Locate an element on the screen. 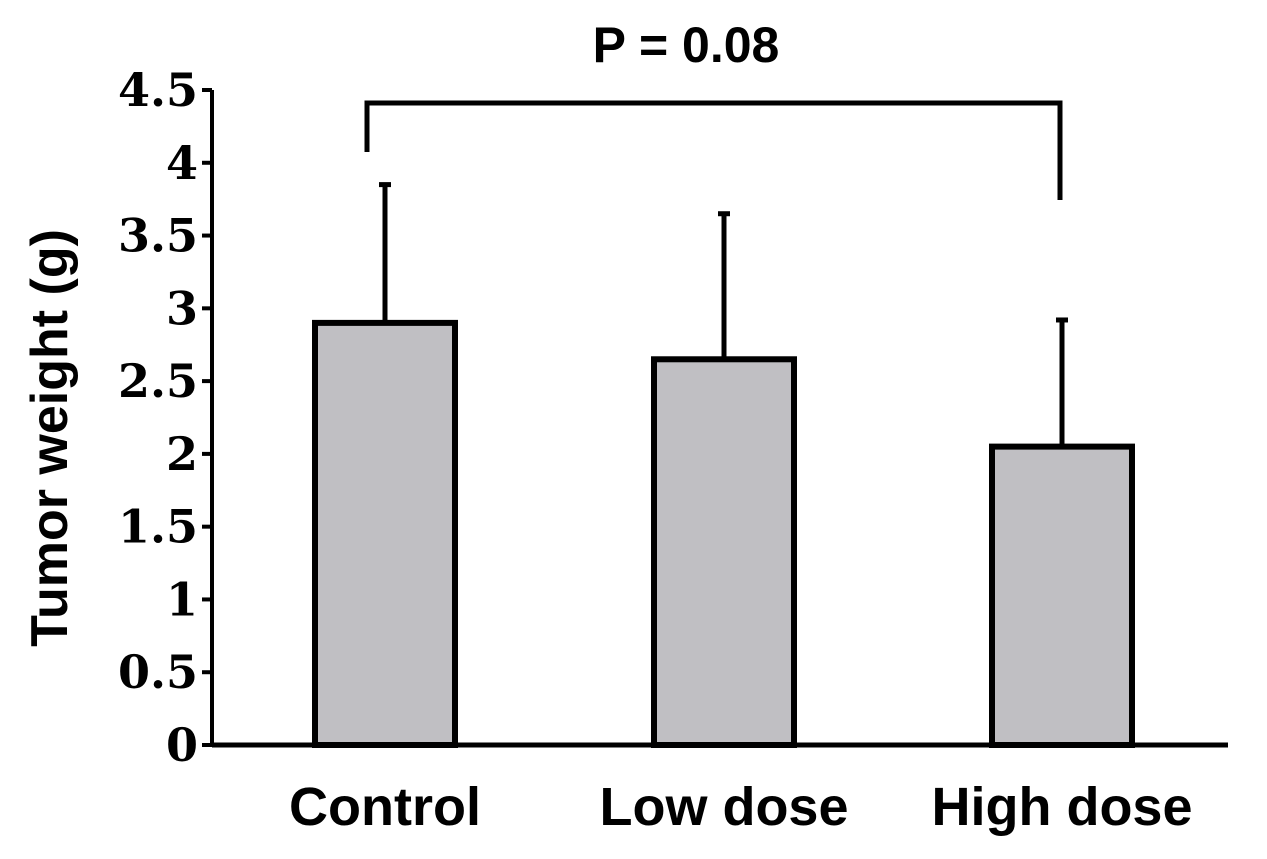 Image resolution: width=1267 pixels, height=859 pixels. y-tick-label: 4.5 is located at coordinates (158, 90).